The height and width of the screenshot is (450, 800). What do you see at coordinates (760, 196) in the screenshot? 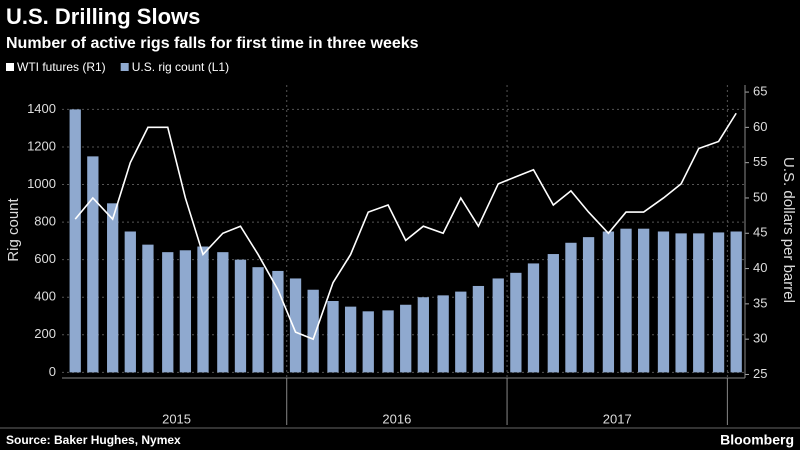
I see `y2-tick-label: 50` at bounding box center [760, 196].